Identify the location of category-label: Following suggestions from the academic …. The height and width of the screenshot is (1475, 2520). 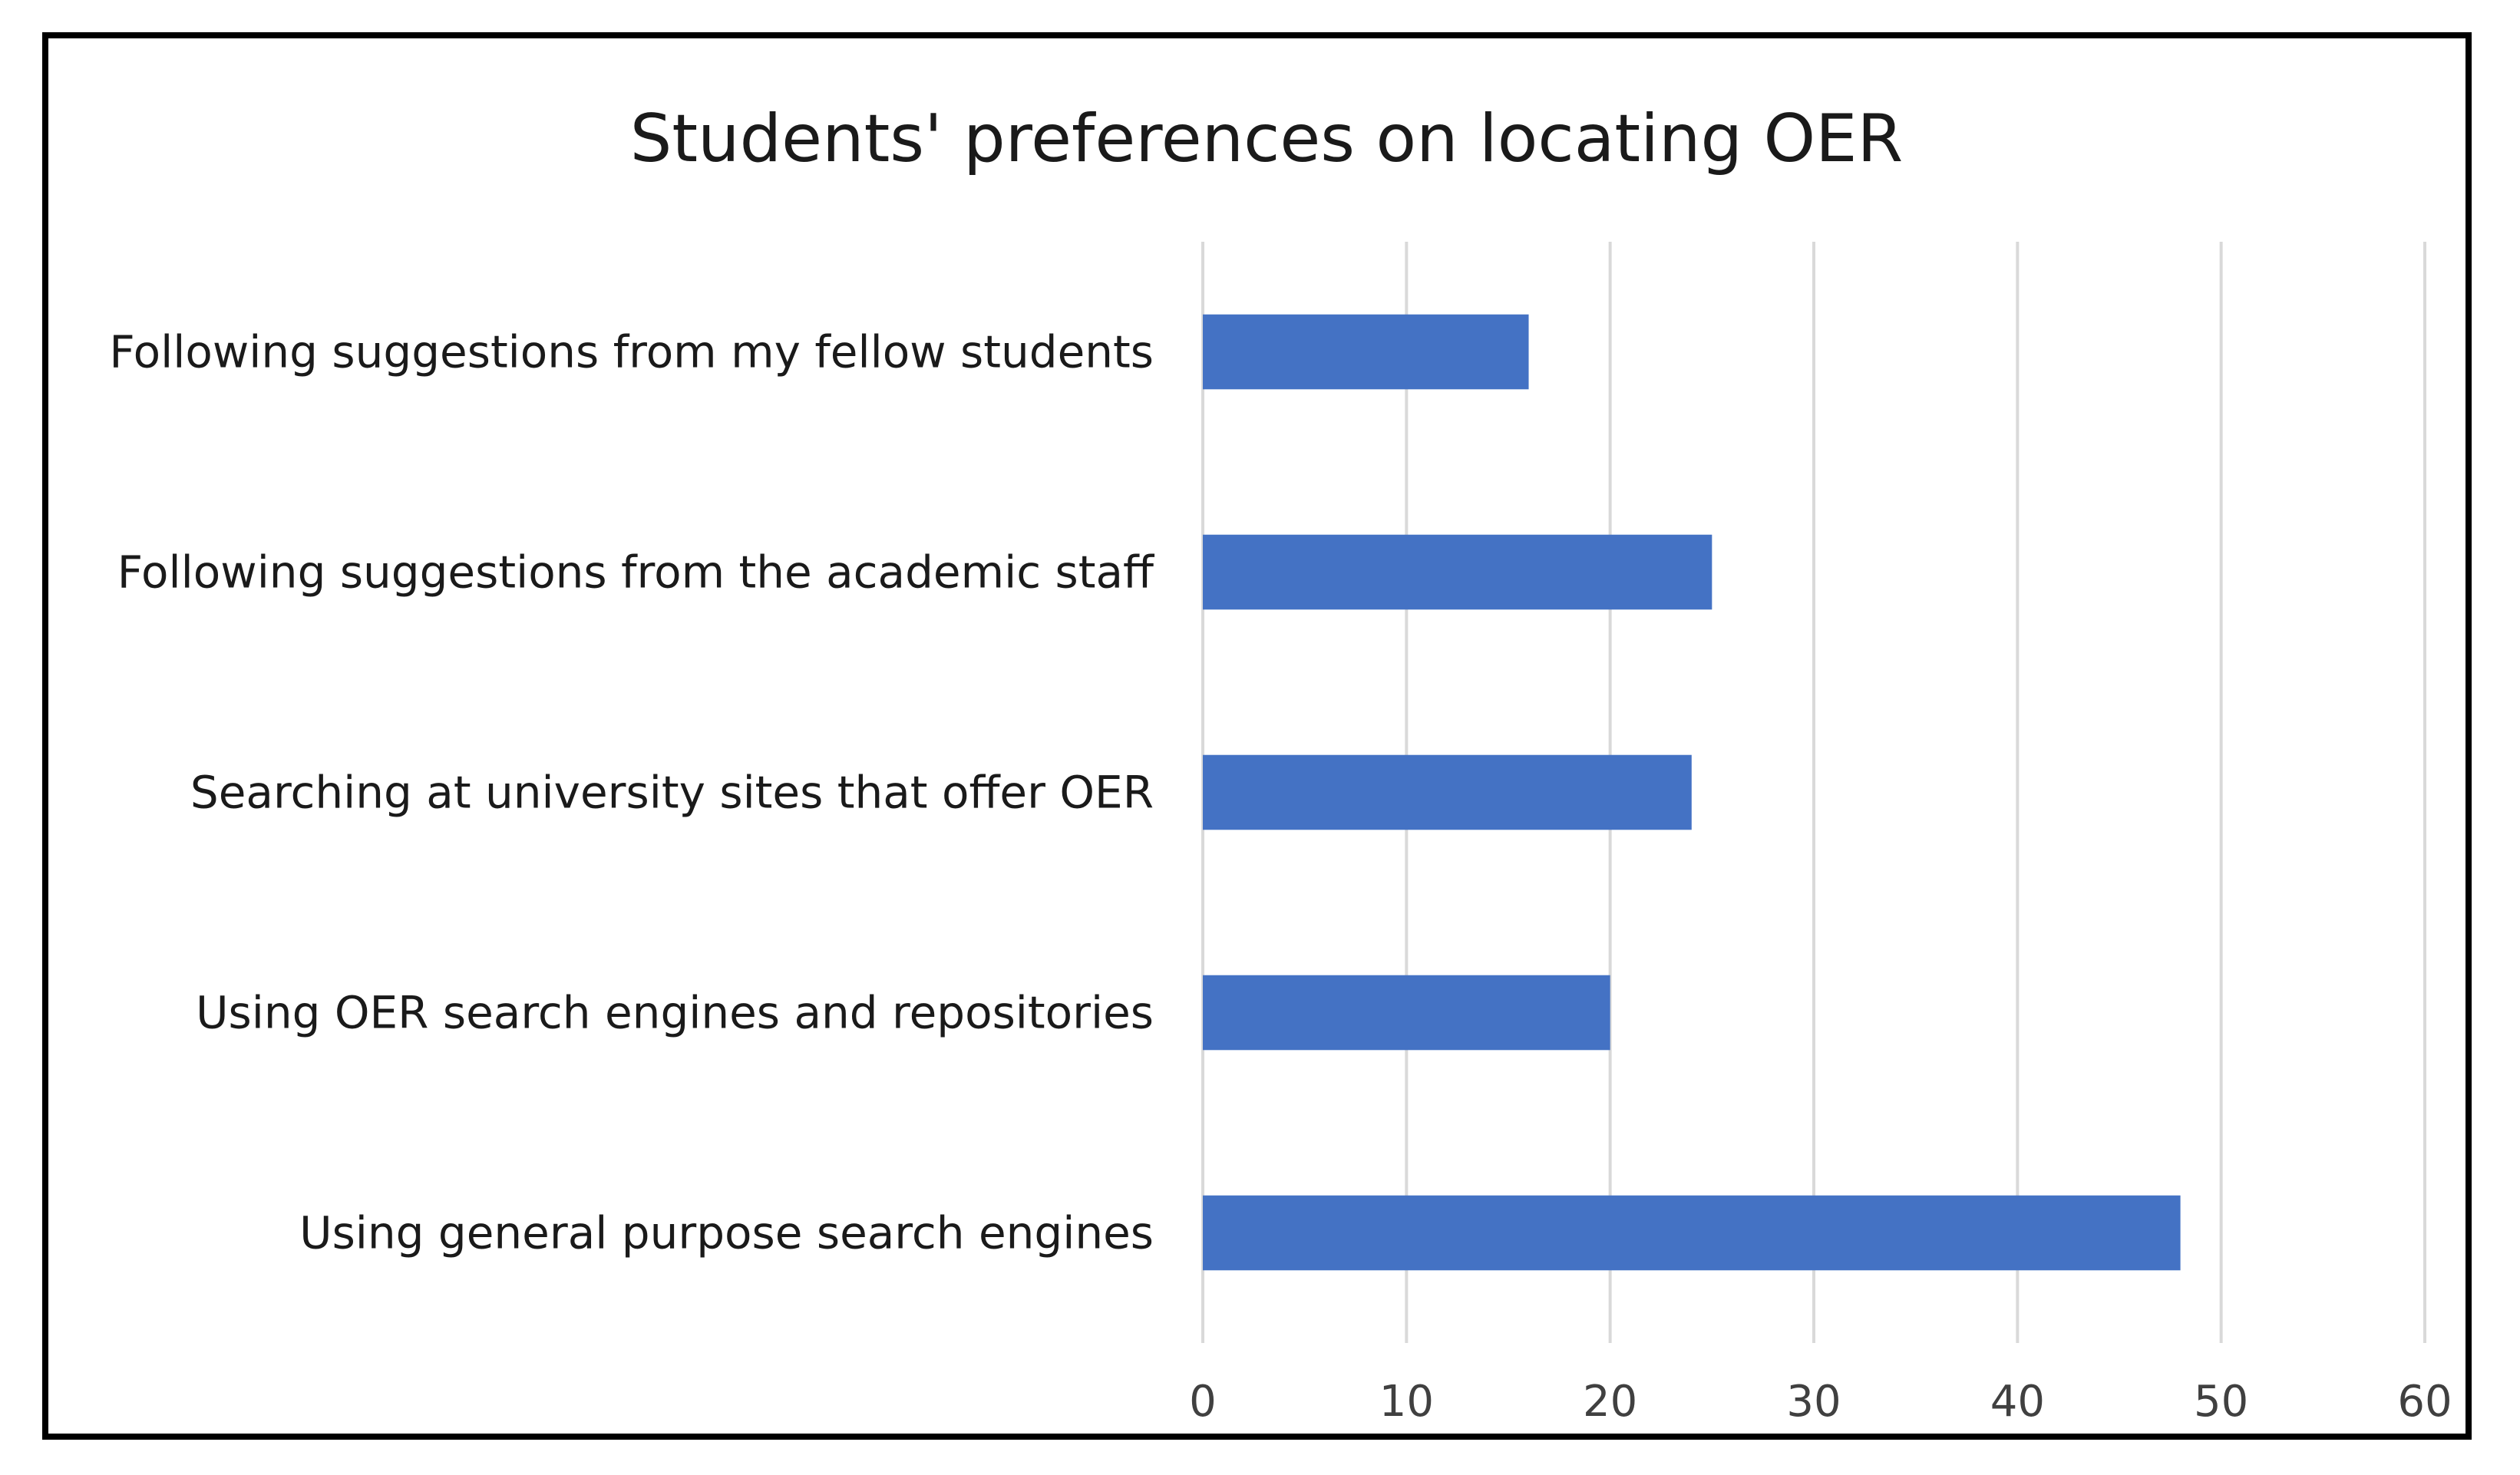
(636, 572).